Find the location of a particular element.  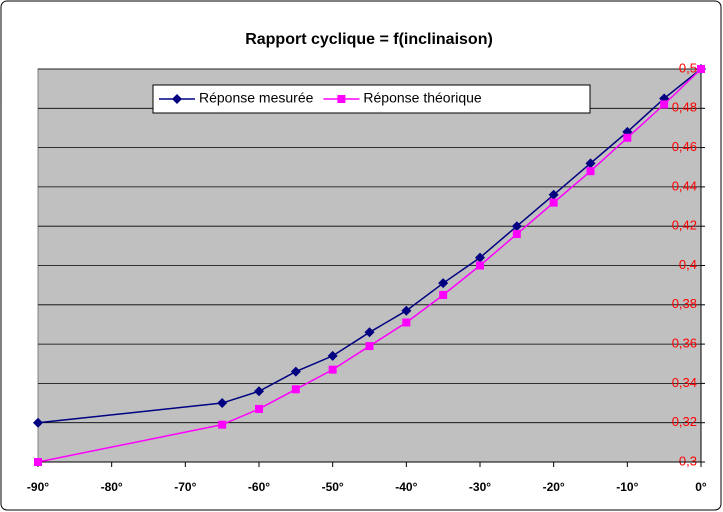

y-tick-label: 0,32 is located at coordinates (684, 421).